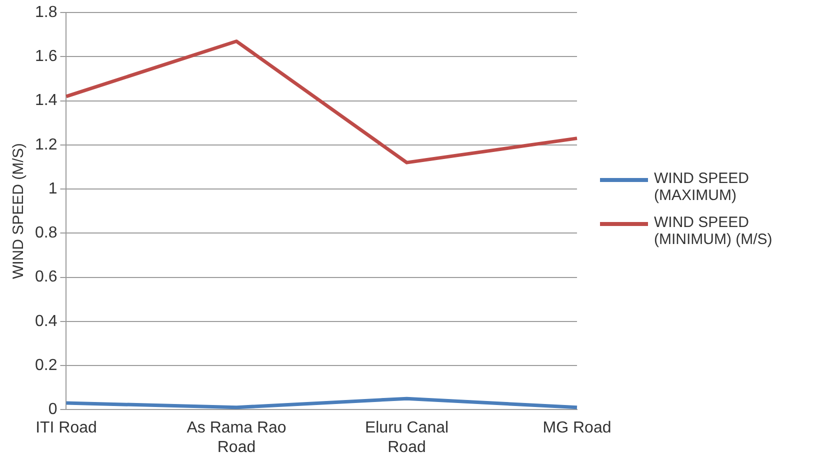 Image resolution: width=825 pixels, height=460 pixels. What do you see at coordinates (46, 145) in the screenshot?
I see `y-tick-label: 1.2` at bounding box center [46, 145].